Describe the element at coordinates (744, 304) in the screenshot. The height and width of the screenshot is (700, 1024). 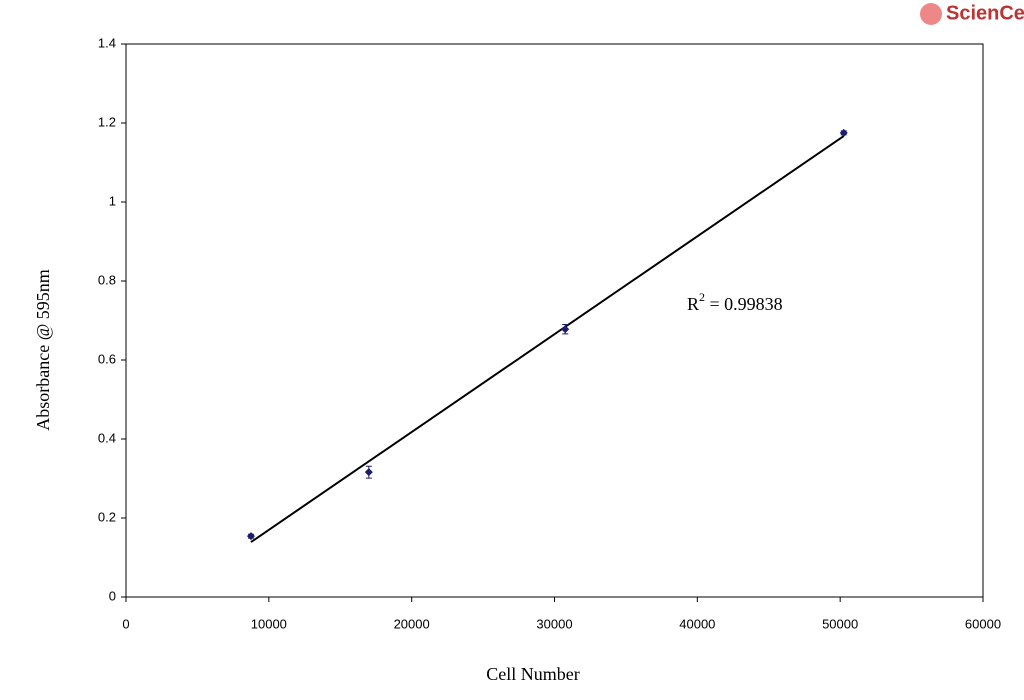
I see `annotation-value: = 0.99838` at that location.